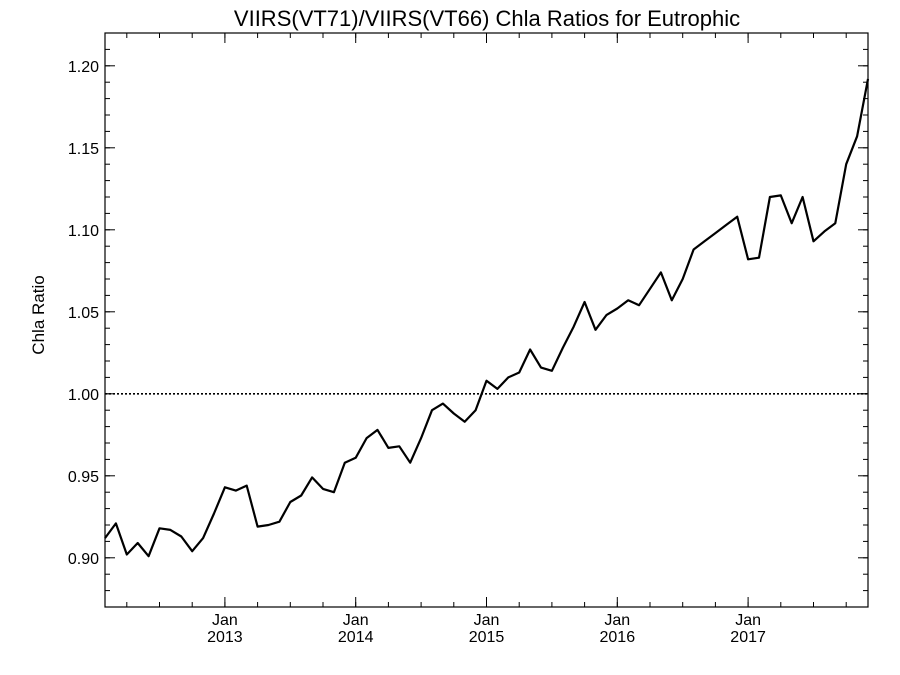 The image size is (900, 675). What do you see at coordinates (356, 637) in the screenshot?
I see `x-tick-label-year: 2014` at bounding box center [356, 637].